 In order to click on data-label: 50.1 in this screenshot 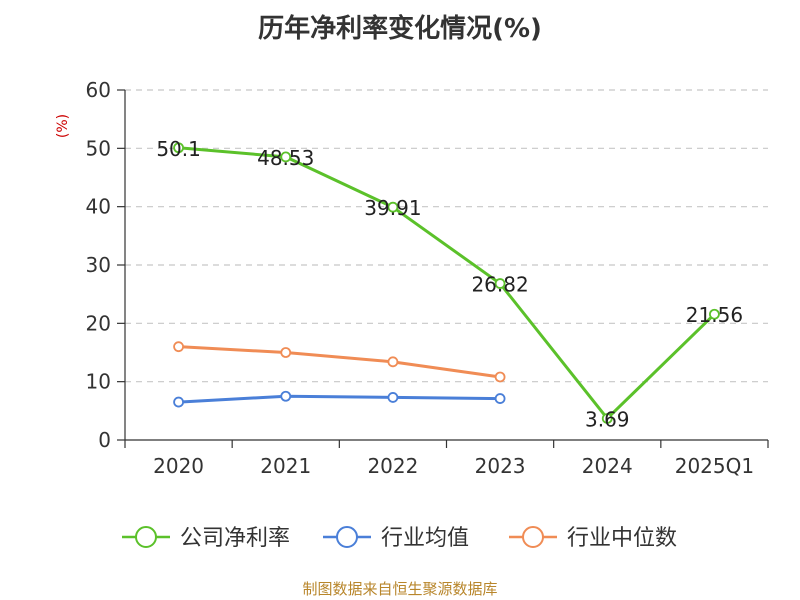, I will do `click(178, 149)`.